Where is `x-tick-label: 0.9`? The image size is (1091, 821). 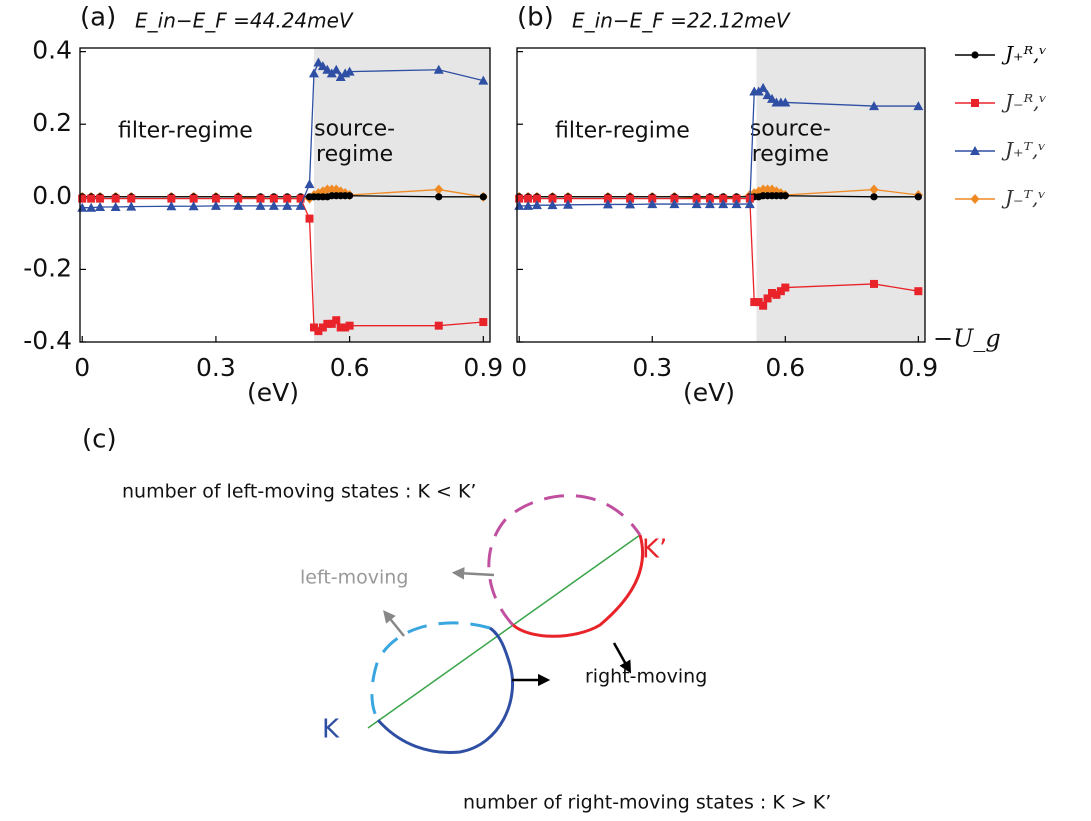 x-tick-label: 0.9 is located at coordinates (483, 367).